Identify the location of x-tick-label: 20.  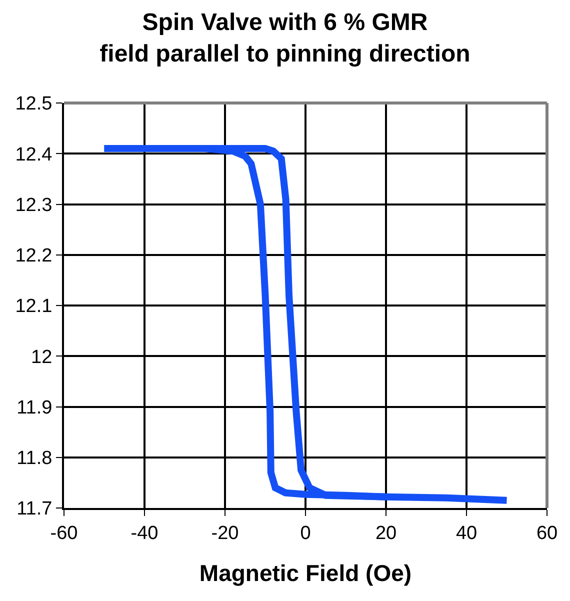
(386, 533).